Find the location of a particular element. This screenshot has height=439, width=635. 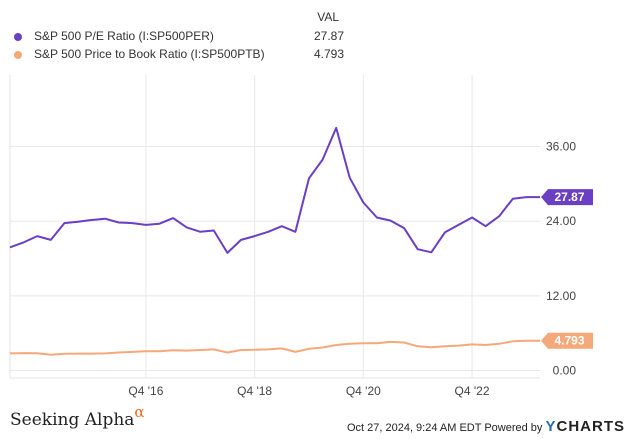

legend-item-value: 4.793 is located at coordinates (328, 54).